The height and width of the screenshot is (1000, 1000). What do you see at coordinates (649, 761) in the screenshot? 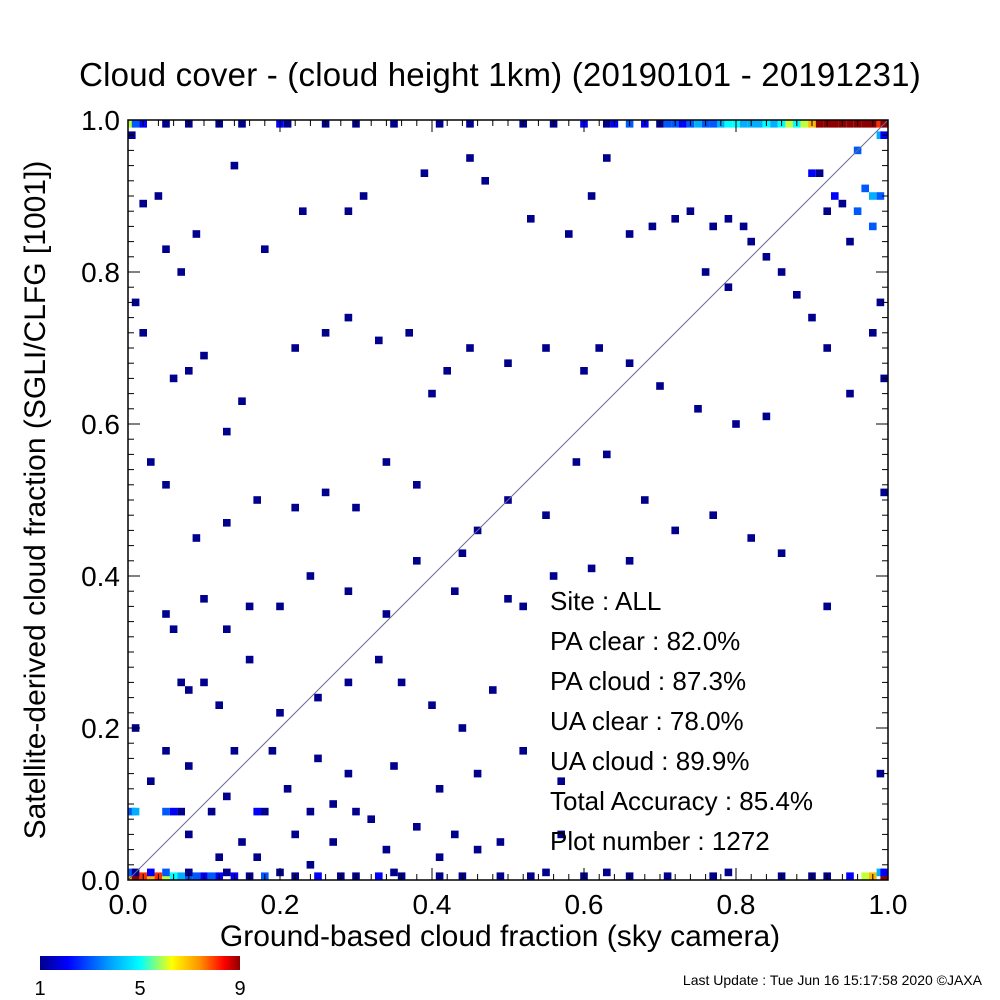
I see `stats-line: UA cloud : 89.9%` at bounding box center [649, 761].